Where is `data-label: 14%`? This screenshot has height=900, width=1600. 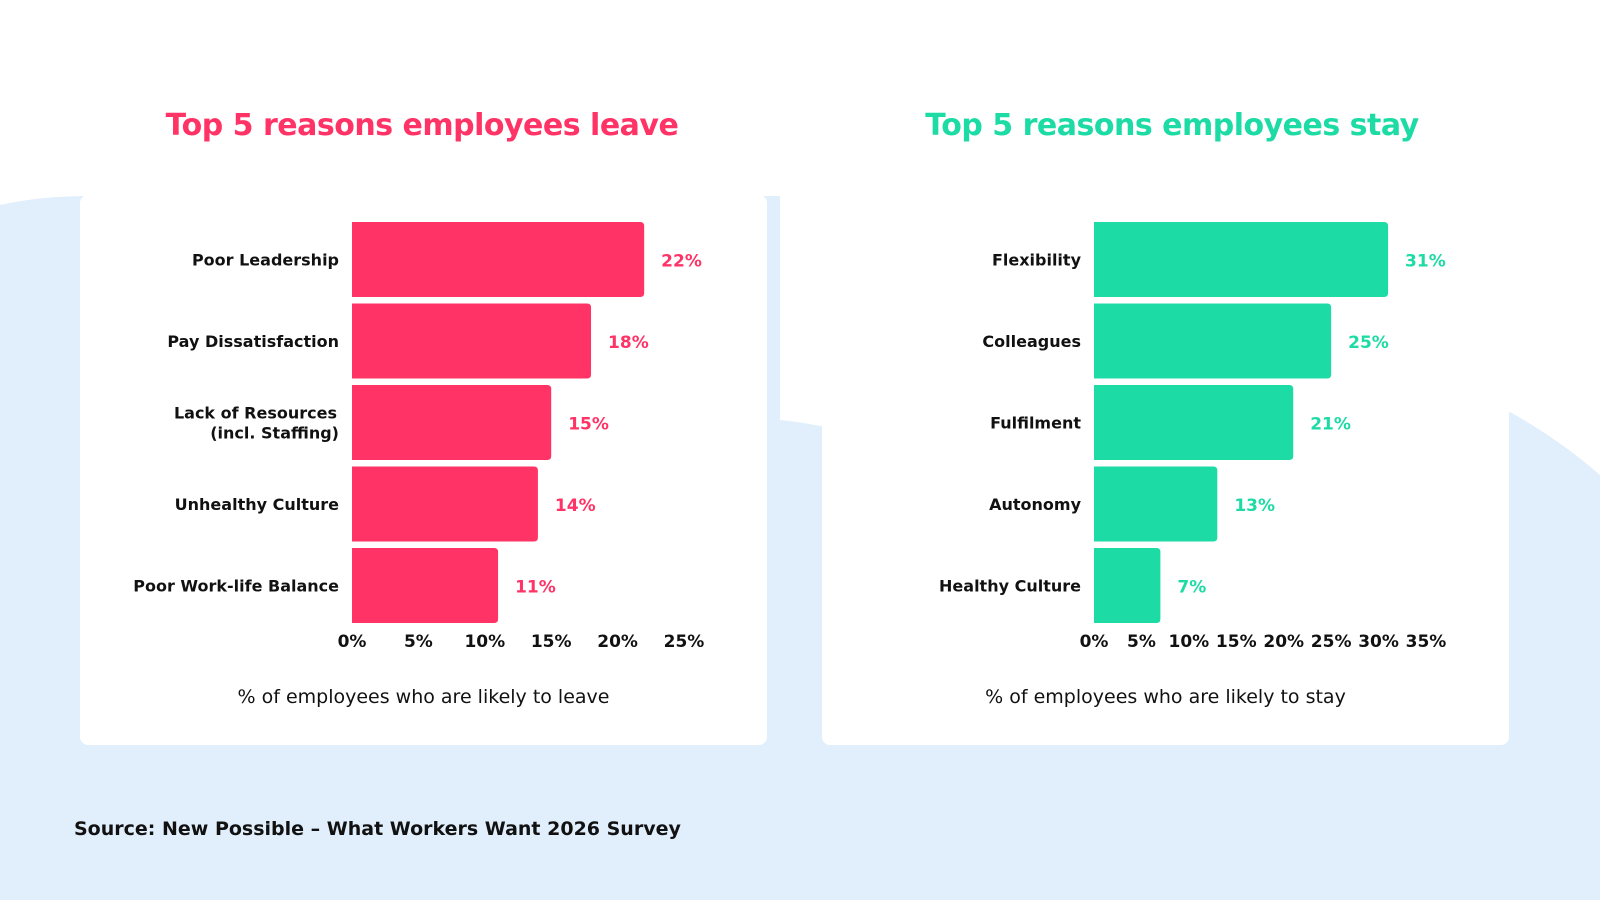
data-label: 14% is located at coordinates (575, 506).